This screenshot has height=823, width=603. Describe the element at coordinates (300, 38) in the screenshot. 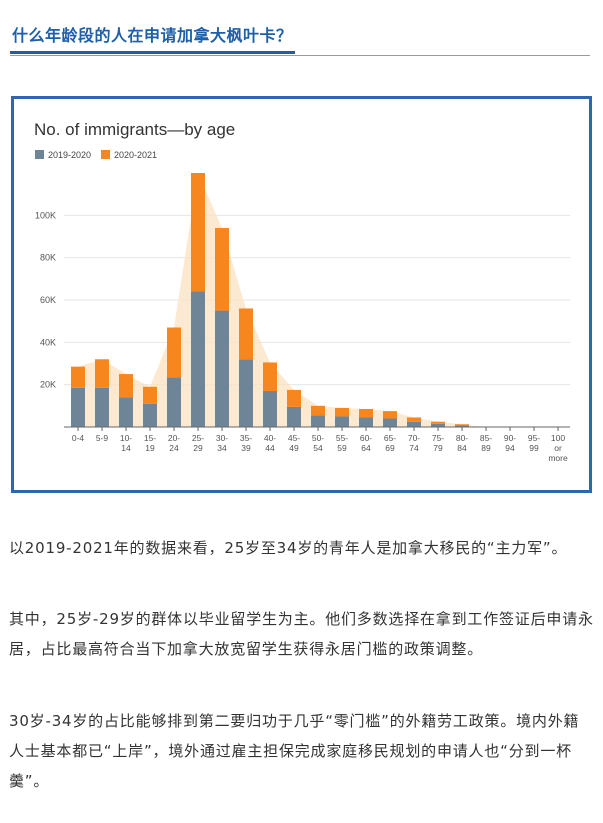

I see `article-heading: 什么年龄段的人在申请加拿大枫叶卡？` at that location.